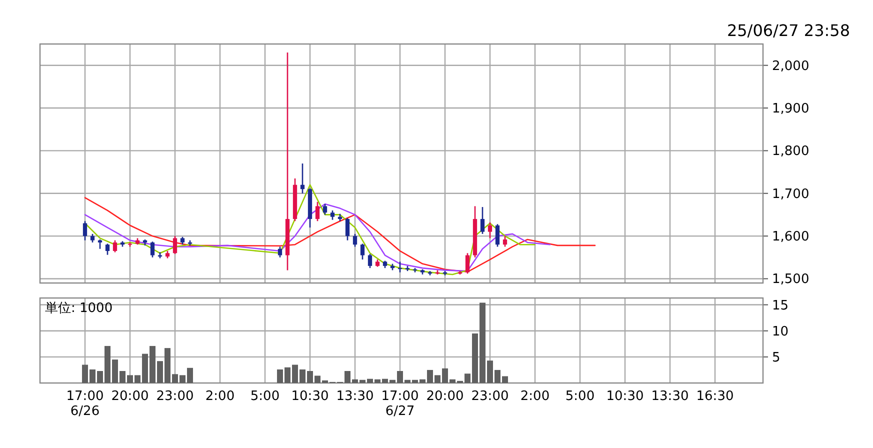 The height and width of the screenshot is (448, 873). Describe the element at coordinates (791, 109) in the screenshot. I see `y-tick-label: 1,900` at that location.